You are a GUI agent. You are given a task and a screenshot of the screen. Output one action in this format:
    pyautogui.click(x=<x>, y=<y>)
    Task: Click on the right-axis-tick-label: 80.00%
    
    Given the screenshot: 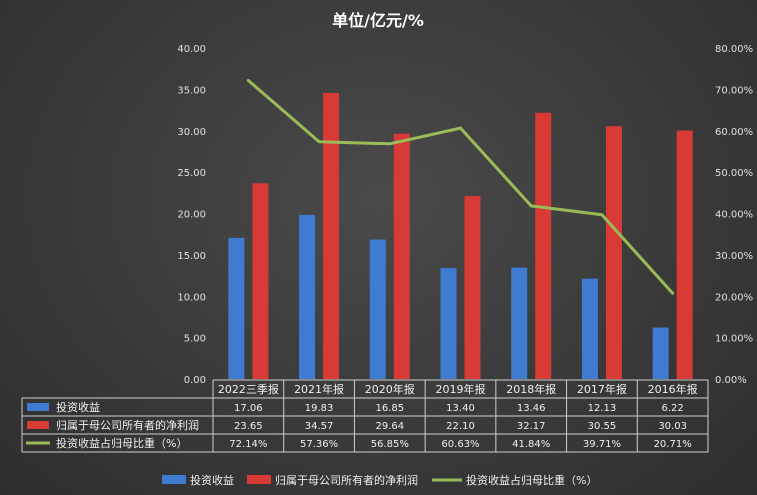 What is the action you would take?
    pyautogui.click(x=734, y=49)
    